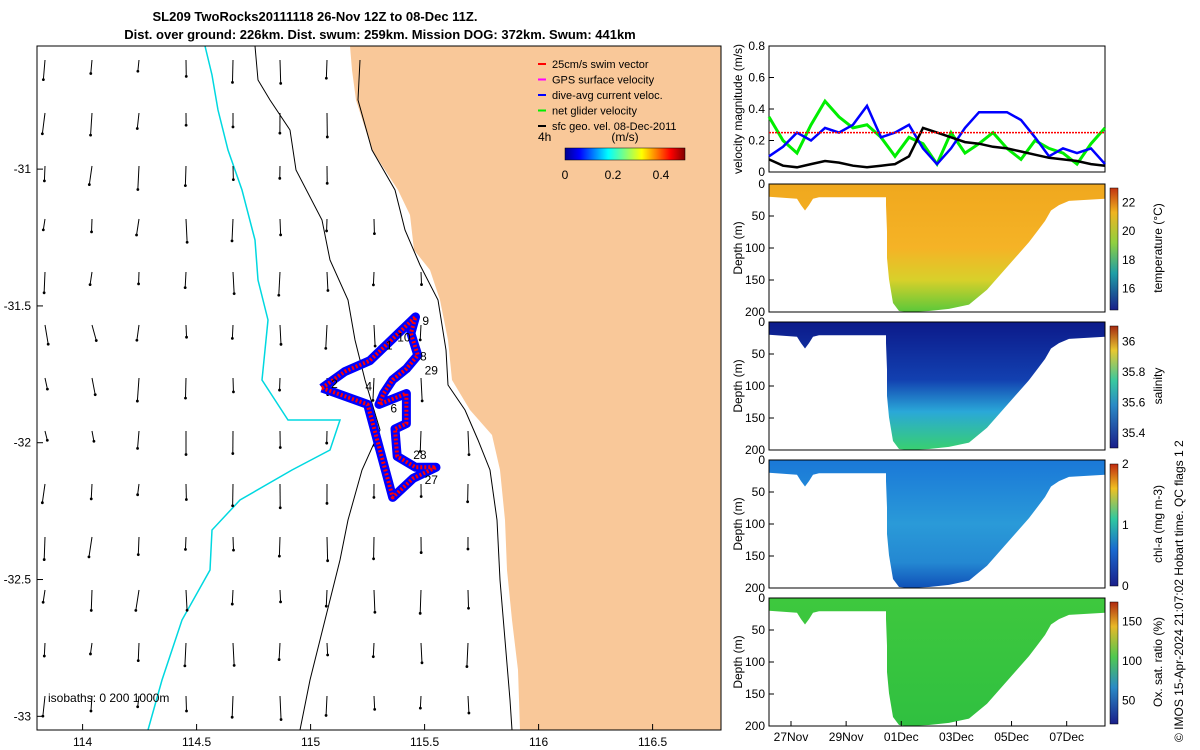 Image resolution: width=1200 pixels, height=750 pixels. I want to click on legend-label: sfc geo. vel. 08-Dec-2011, so click(614, 127).